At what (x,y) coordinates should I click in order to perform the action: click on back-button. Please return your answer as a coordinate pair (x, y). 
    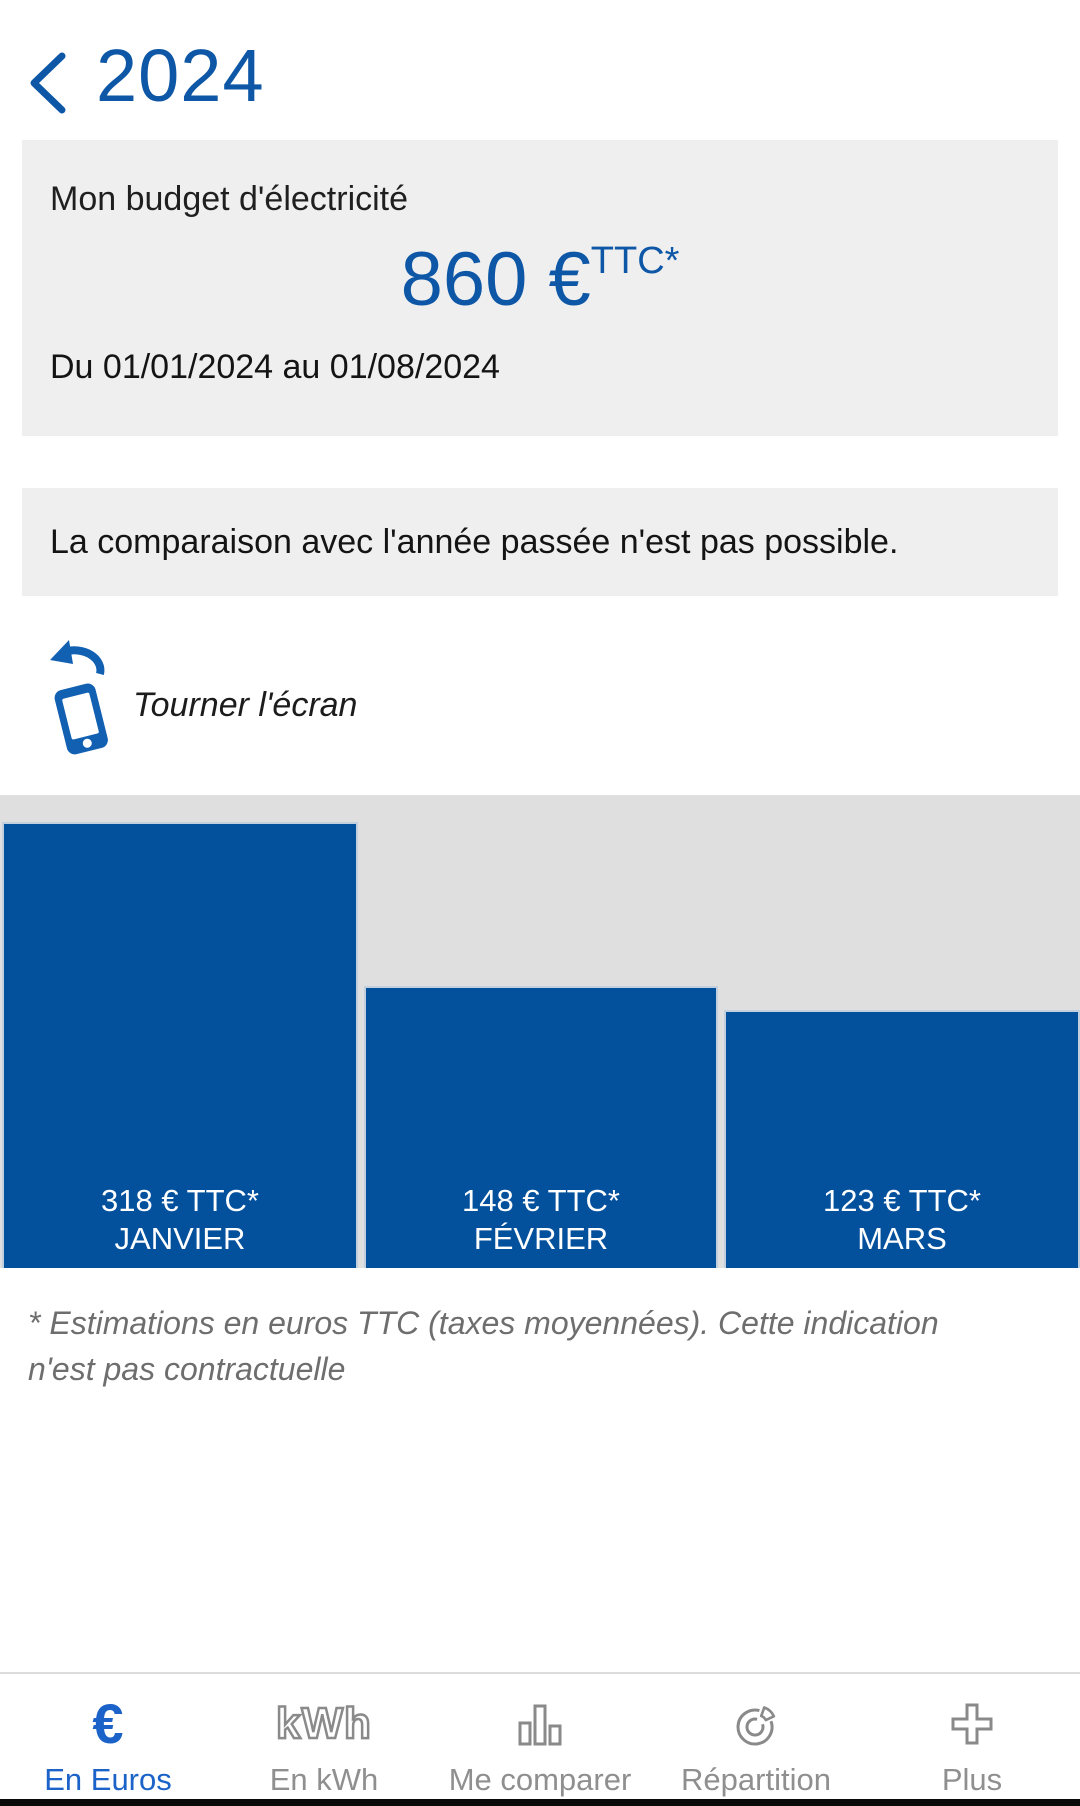
    Looking at the image, I should click on (48, 83).